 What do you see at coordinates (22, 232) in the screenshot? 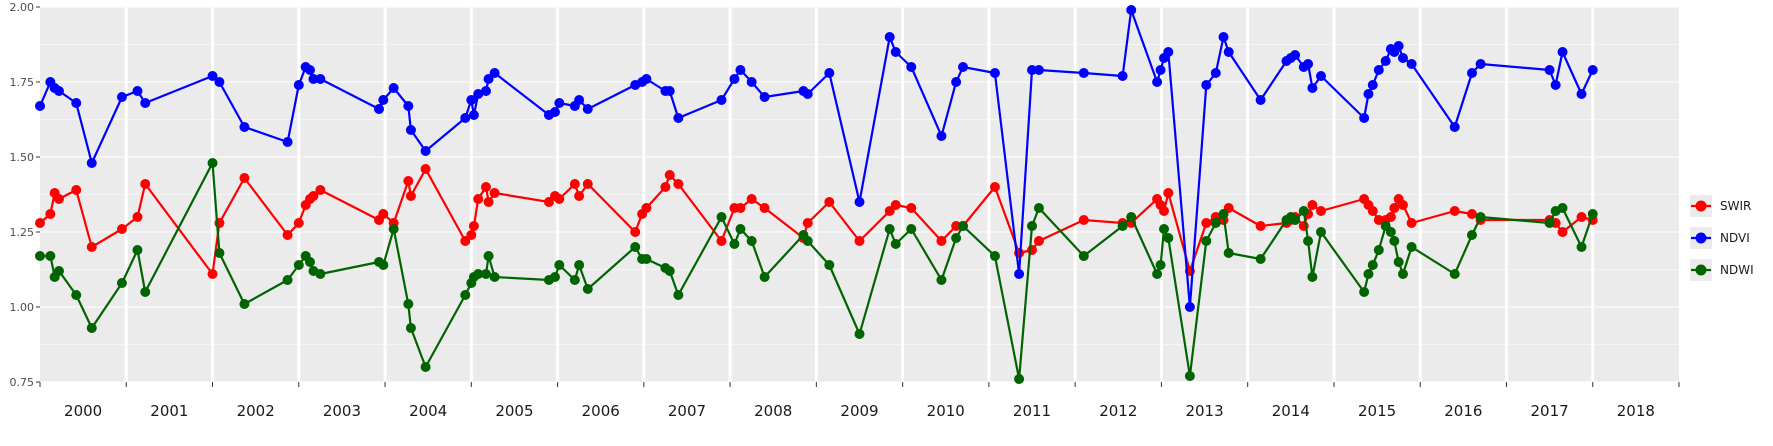
I see `y-tick-label: 1.25` at bounding box center [22, 232].